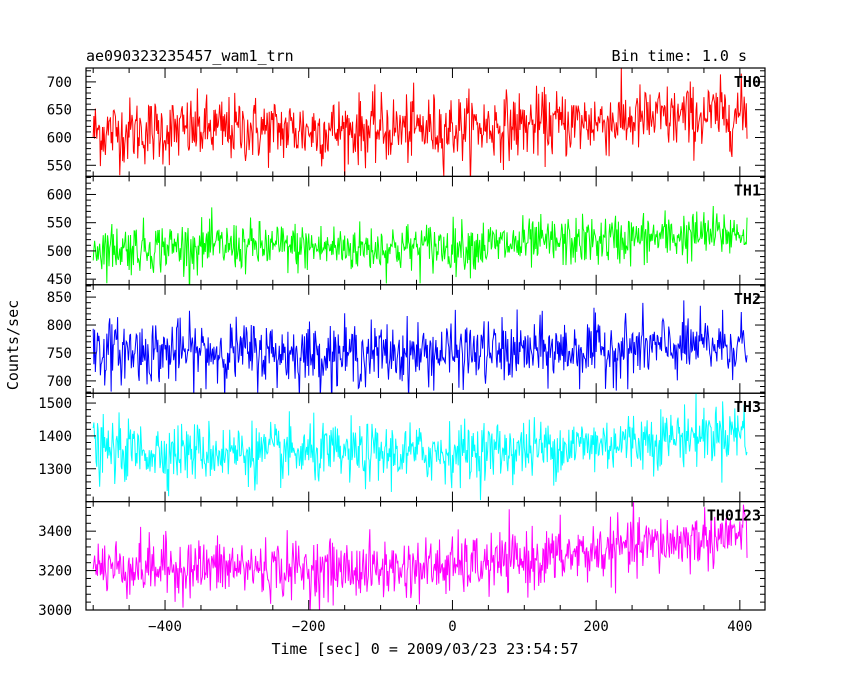 Image resolution: width=850 pixels, height=680 pixels. What do you see at coordinates (739, 627) in the screenshot?
I see `x-tick-label: 400` at bounding box center [739, 627].